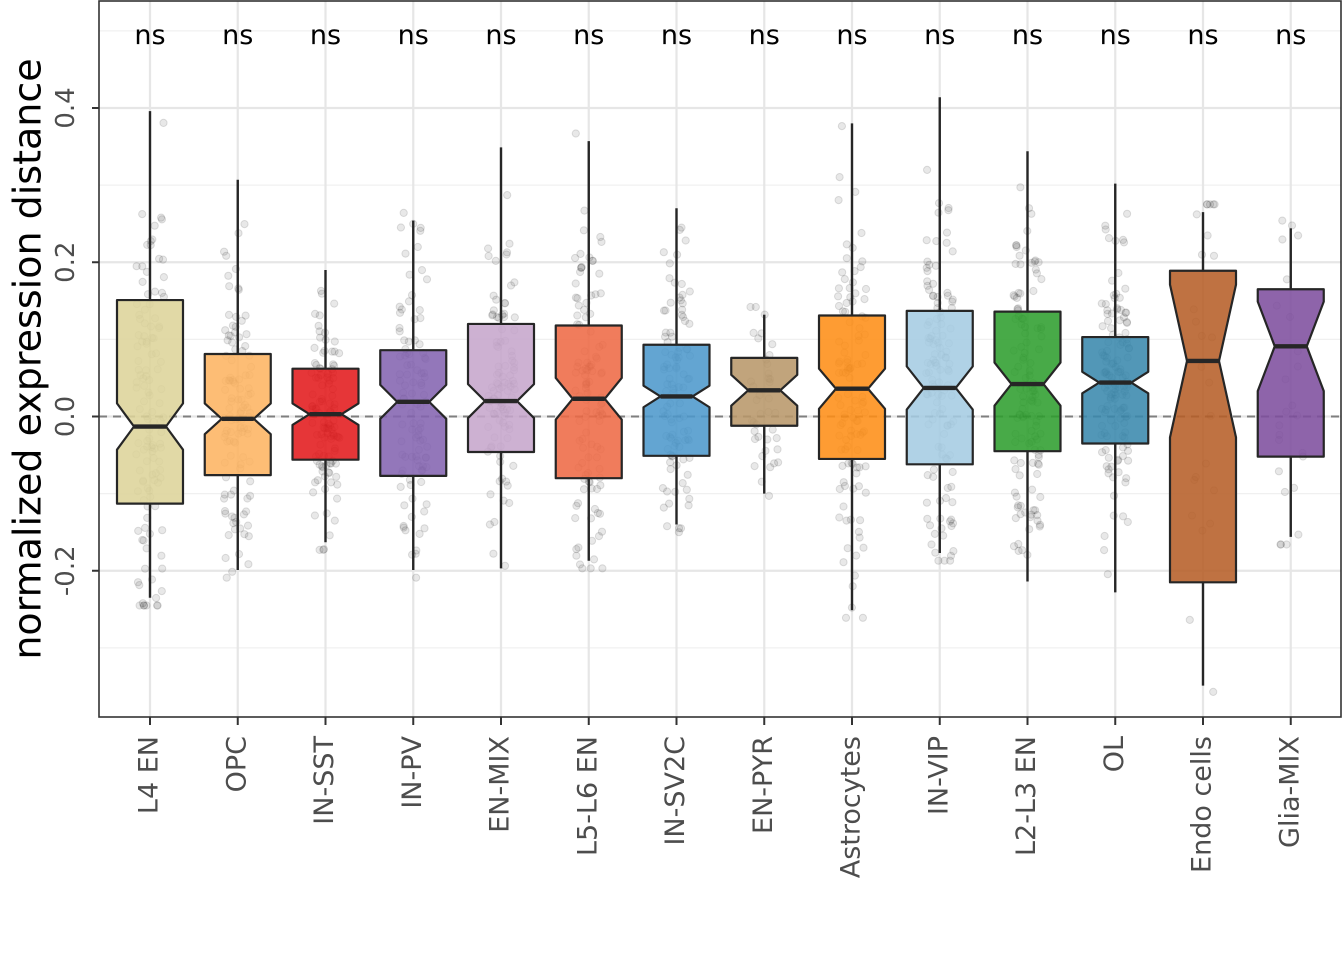 The width and height of the screenshot is (1344, 960). What do you see at coordinates (501, 388) in the screenshot?
I see `box-en-mix` at bounding box center [501, 388].